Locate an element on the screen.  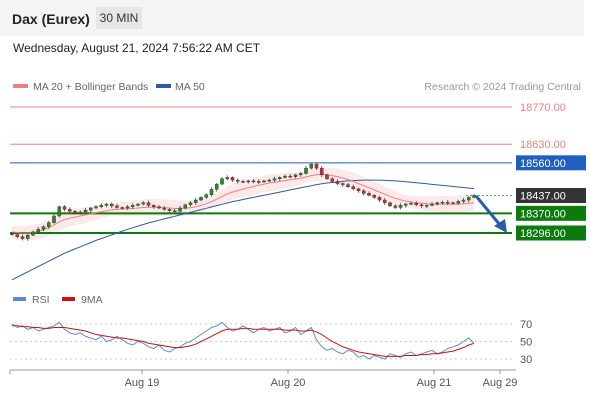
bollinger-bands is located at coordinates (243, 204).